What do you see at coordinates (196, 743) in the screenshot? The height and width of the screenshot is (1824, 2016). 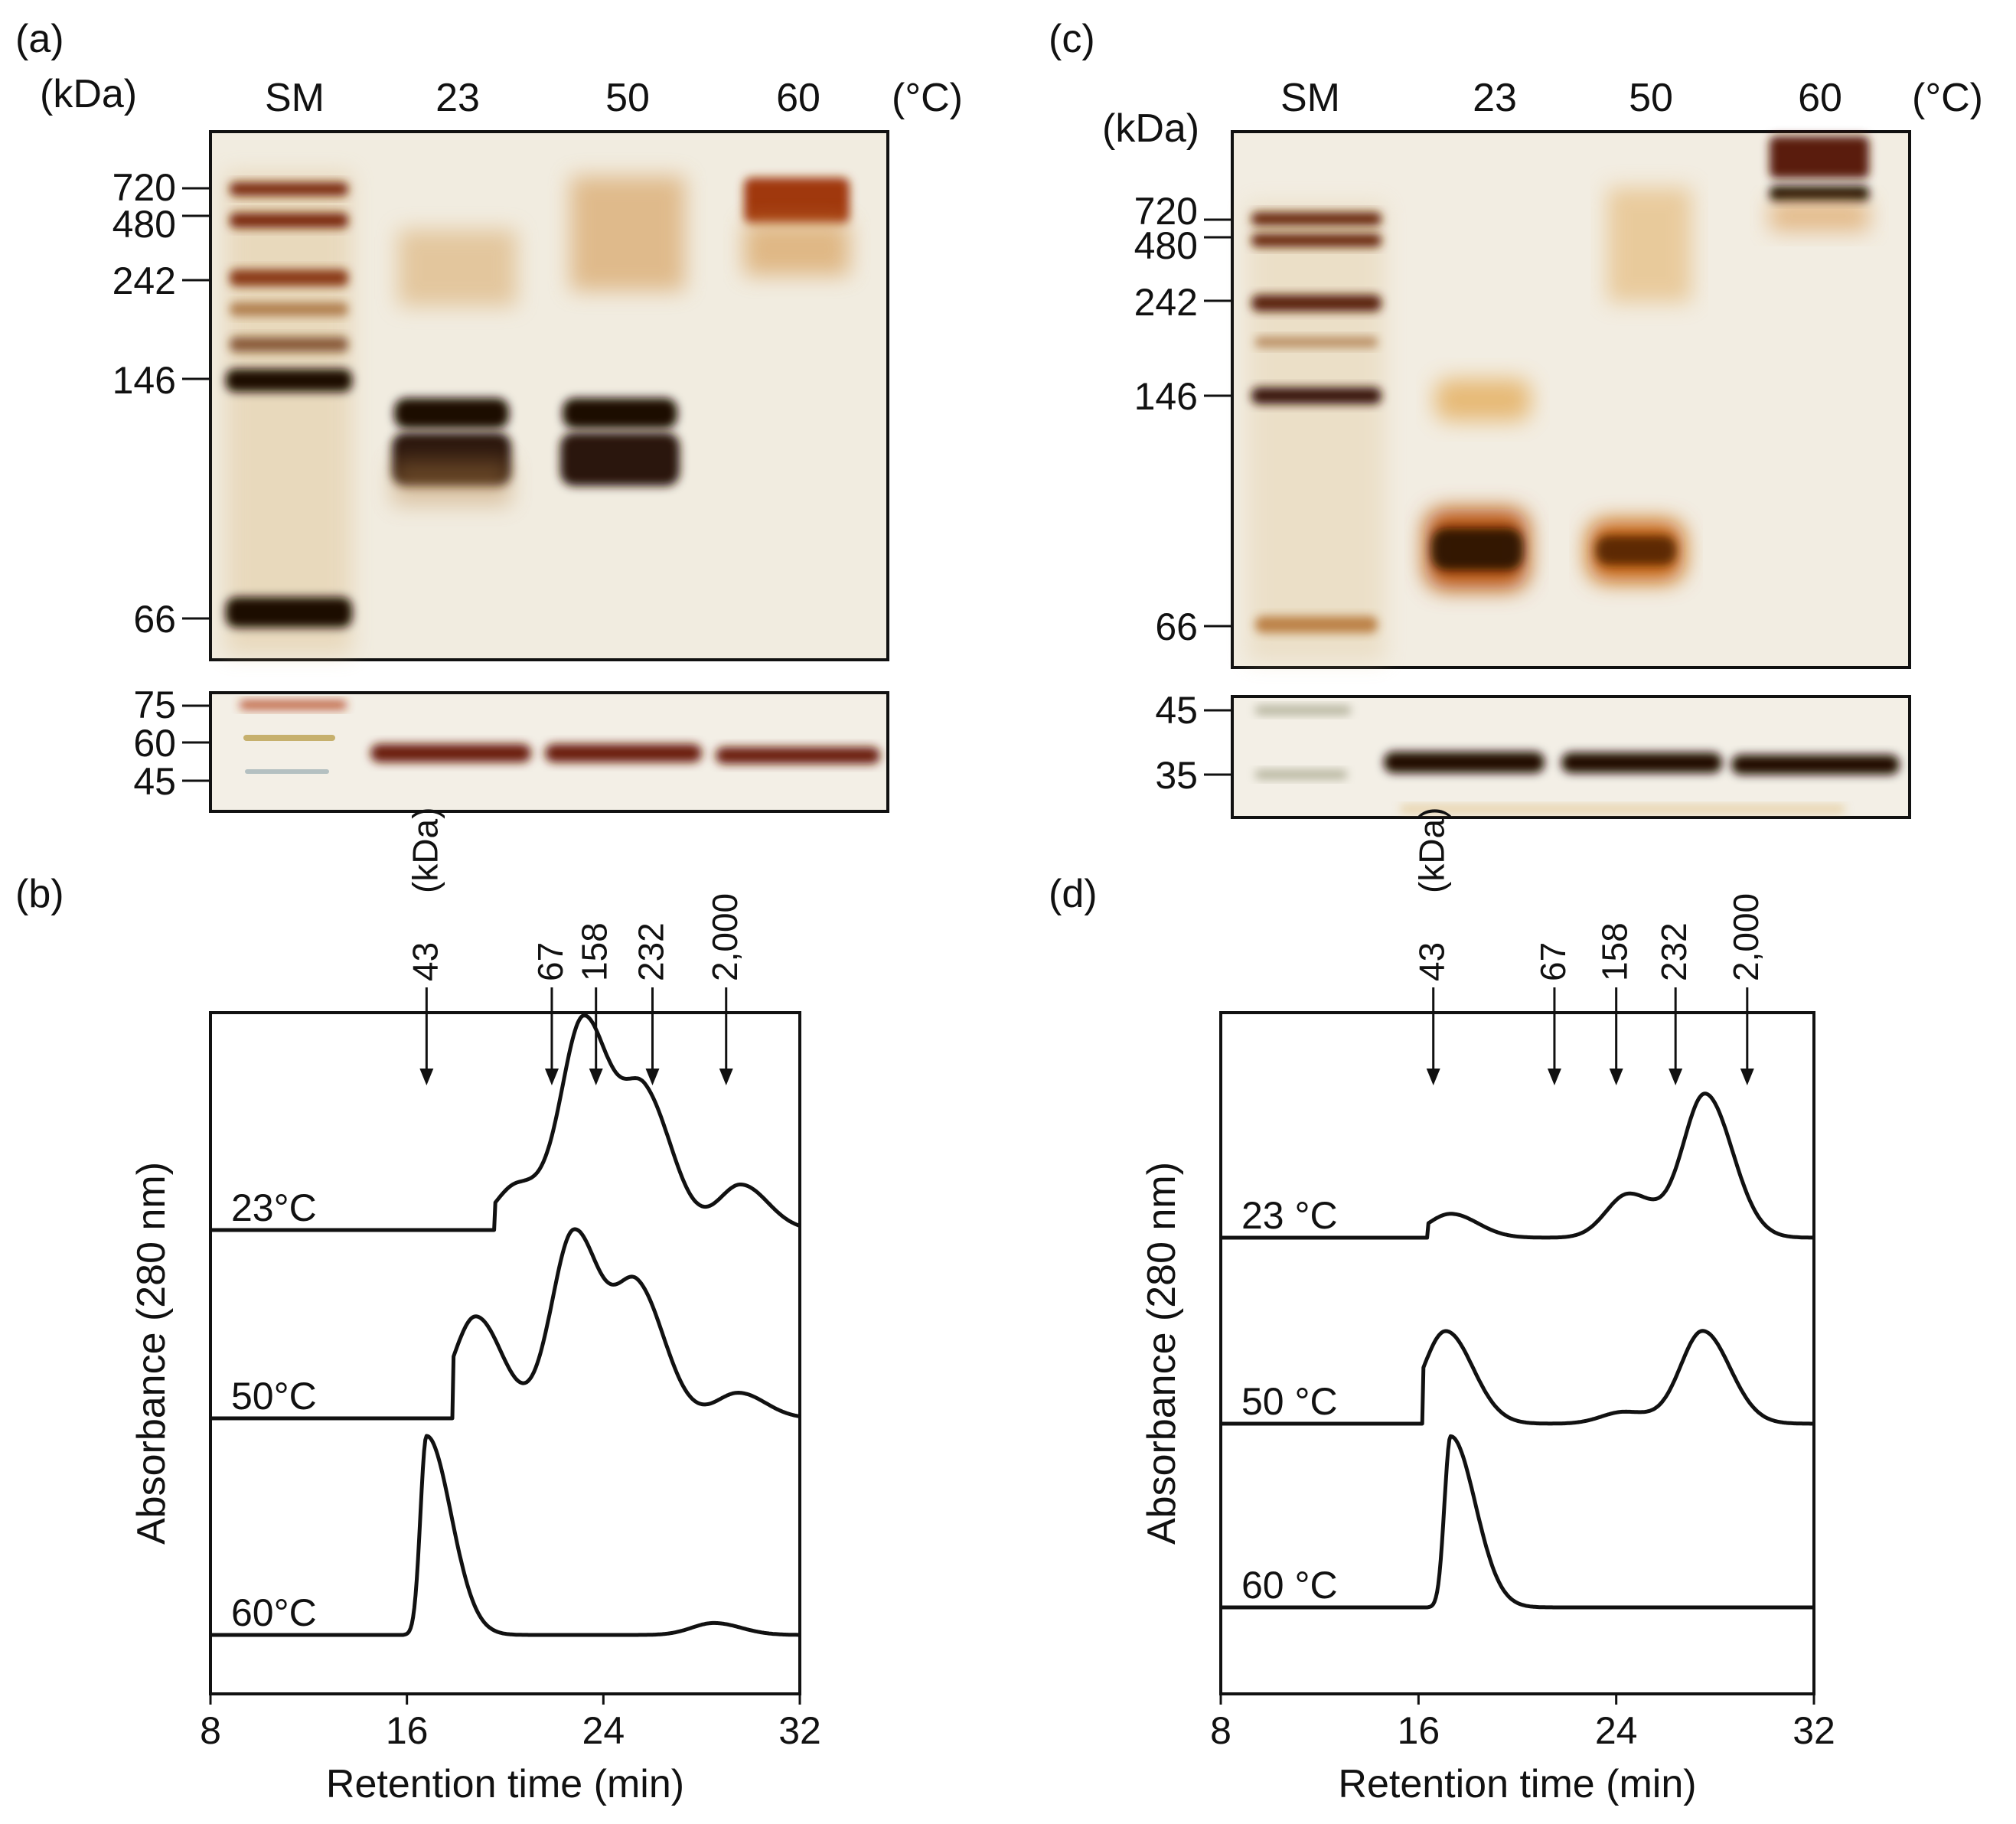 I see `panel-a-sds-ticks` at bounding box center [196, 743].